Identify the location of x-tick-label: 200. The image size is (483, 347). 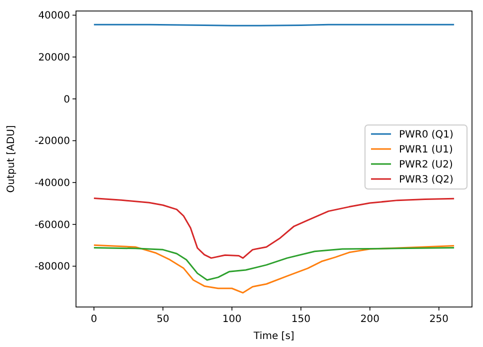
(370, 319).